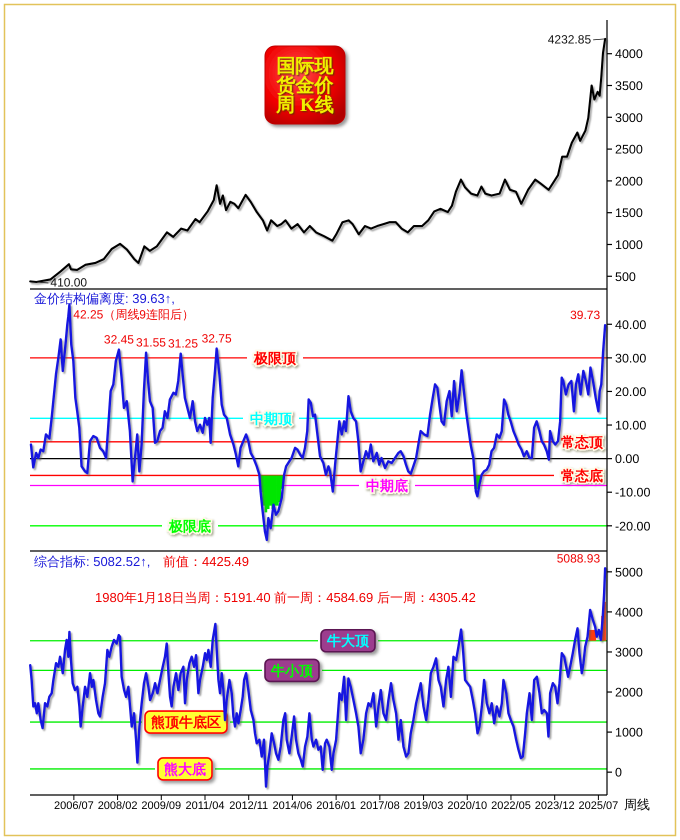 The width and height of the screenshot is (680, 840). What do you see at coordinates (217, 339) in the screenshot?
I see `annotation: 32.75` at bounding box center [217, 339].